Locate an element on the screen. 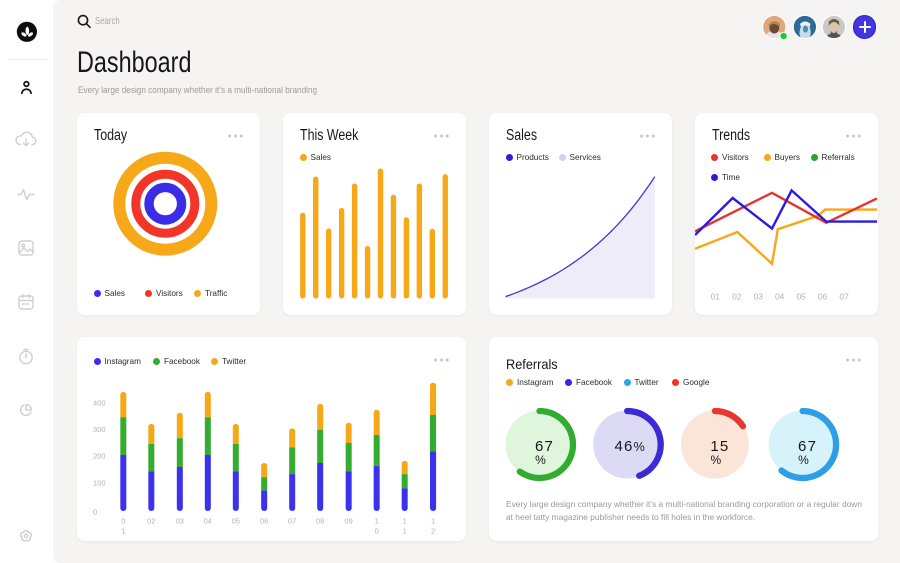  svg-text: 2 is located at coordinates (433, 531).